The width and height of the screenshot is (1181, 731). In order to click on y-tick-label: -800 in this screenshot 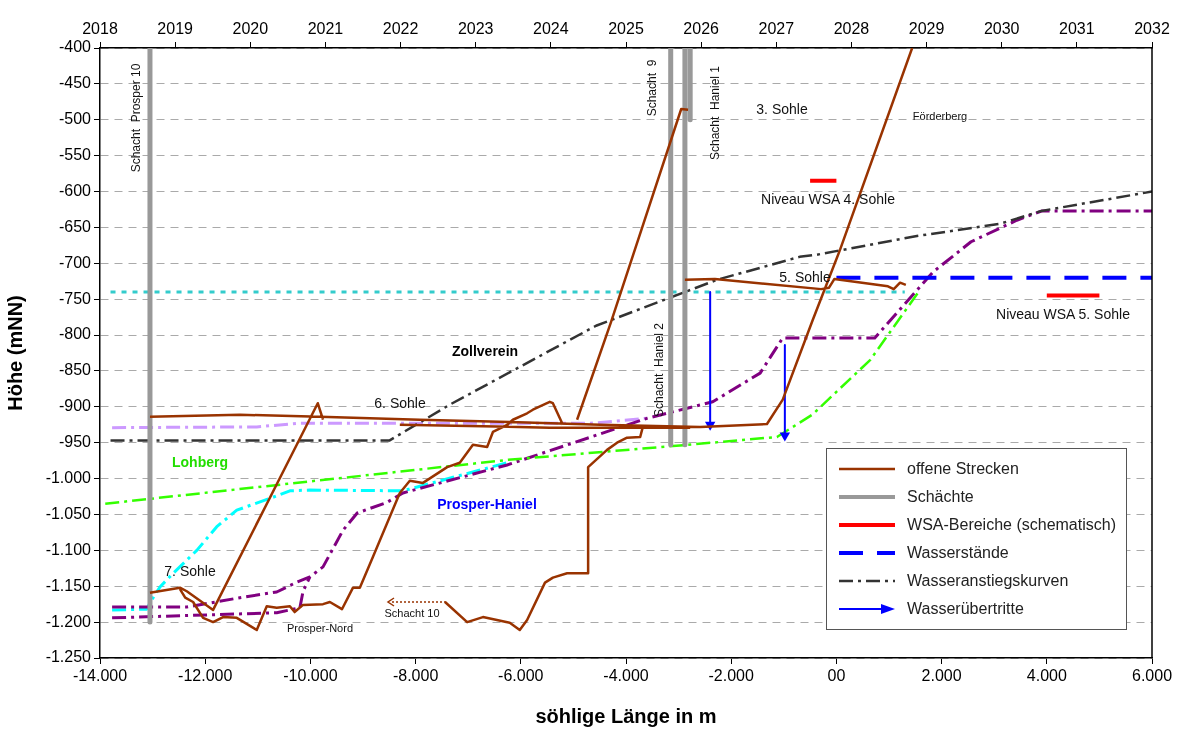, I will do `click(75, 334)`.